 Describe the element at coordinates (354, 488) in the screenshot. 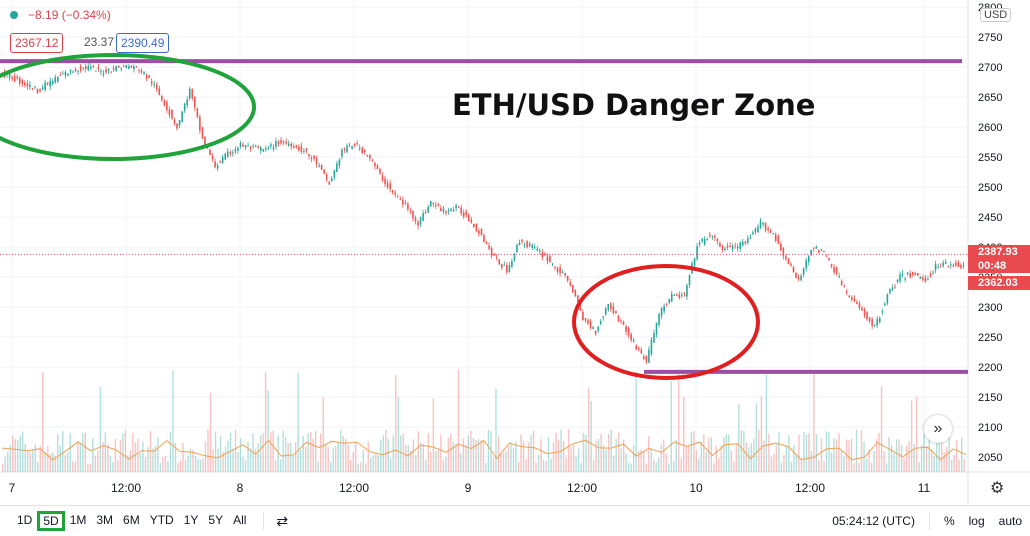

I see `x-tick-label: 12:00` at that location.